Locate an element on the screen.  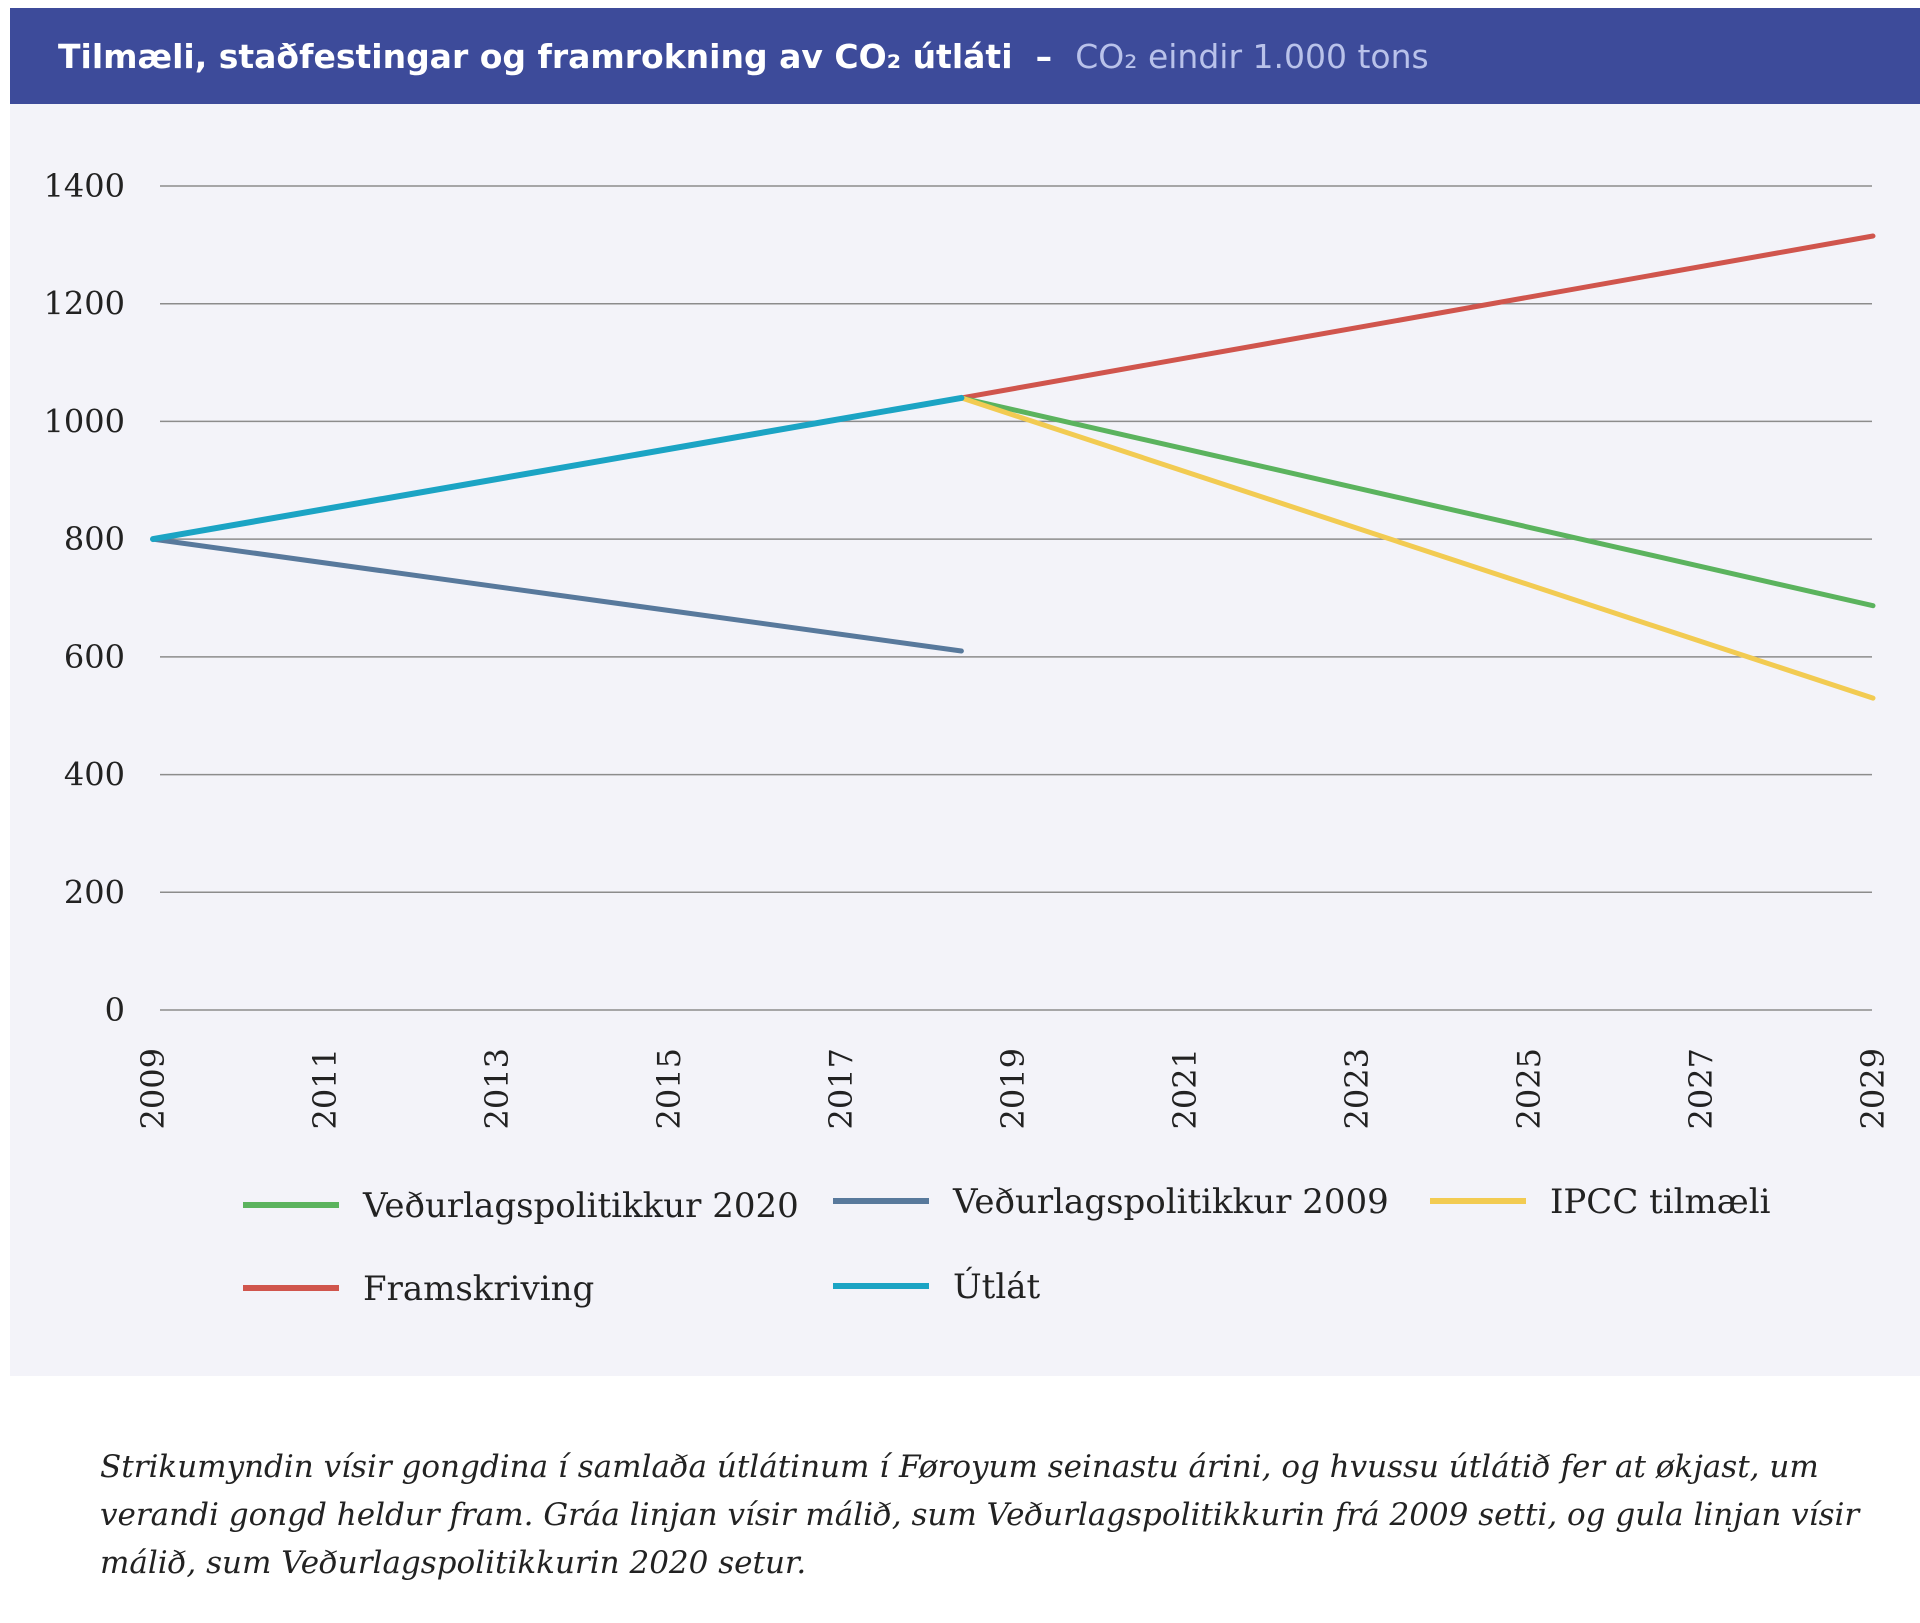
x-tick-label: 2009 is located at coordinates (153, 1088).